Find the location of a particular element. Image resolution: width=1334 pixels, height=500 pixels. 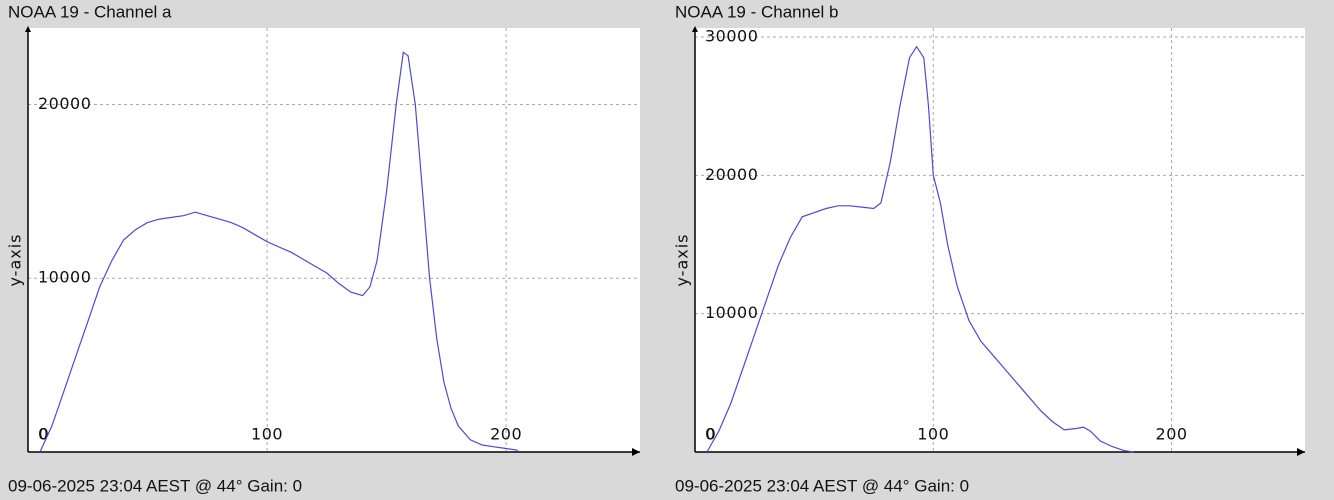

chart-title: NOAA 19 - Channel a is located at coordinates (90, 11).